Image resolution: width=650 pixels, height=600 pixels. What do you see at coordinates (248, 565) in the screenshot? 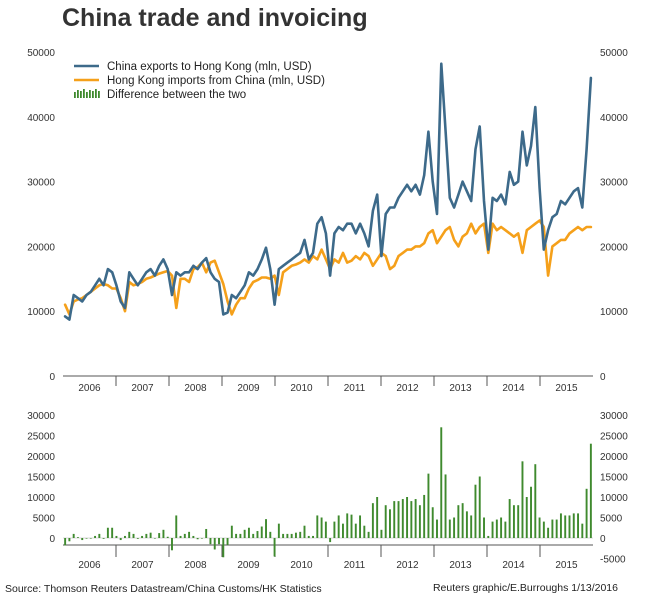
I see `bottom-x-tick-label: 2009` at bounding box center [248, 565].